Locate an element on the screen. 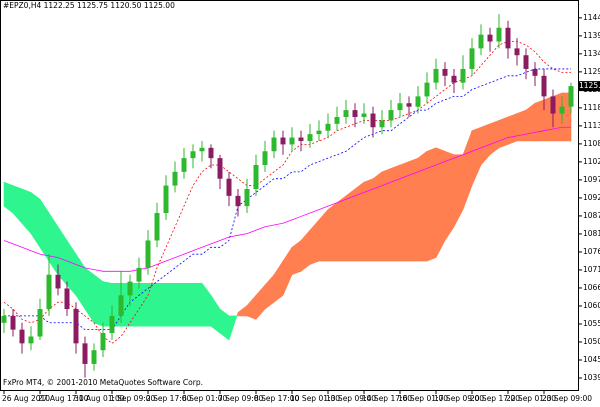 The width and height of the screenshot is (600, 407). x-tick-label: 2 Sep 17:00 is located at coordinates (169, 398).